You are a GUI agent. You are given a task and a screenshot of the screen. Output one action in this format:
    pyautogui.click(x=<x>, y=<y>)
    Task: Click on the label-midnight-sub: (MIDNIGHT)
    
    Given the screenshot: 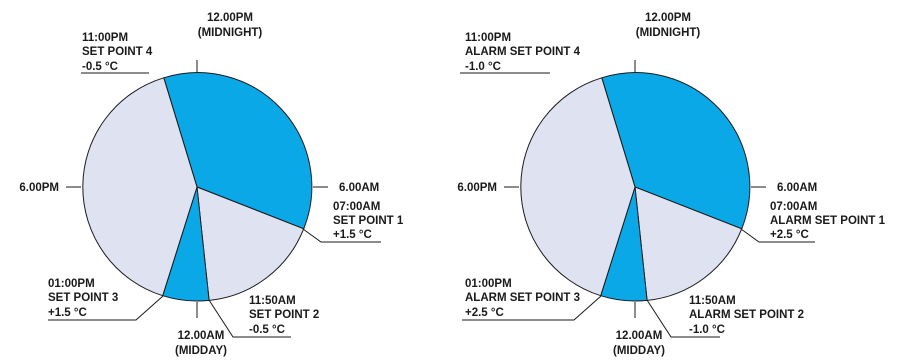 What is the action you would take?
    pyautogui.click(x=230, y=33)
    